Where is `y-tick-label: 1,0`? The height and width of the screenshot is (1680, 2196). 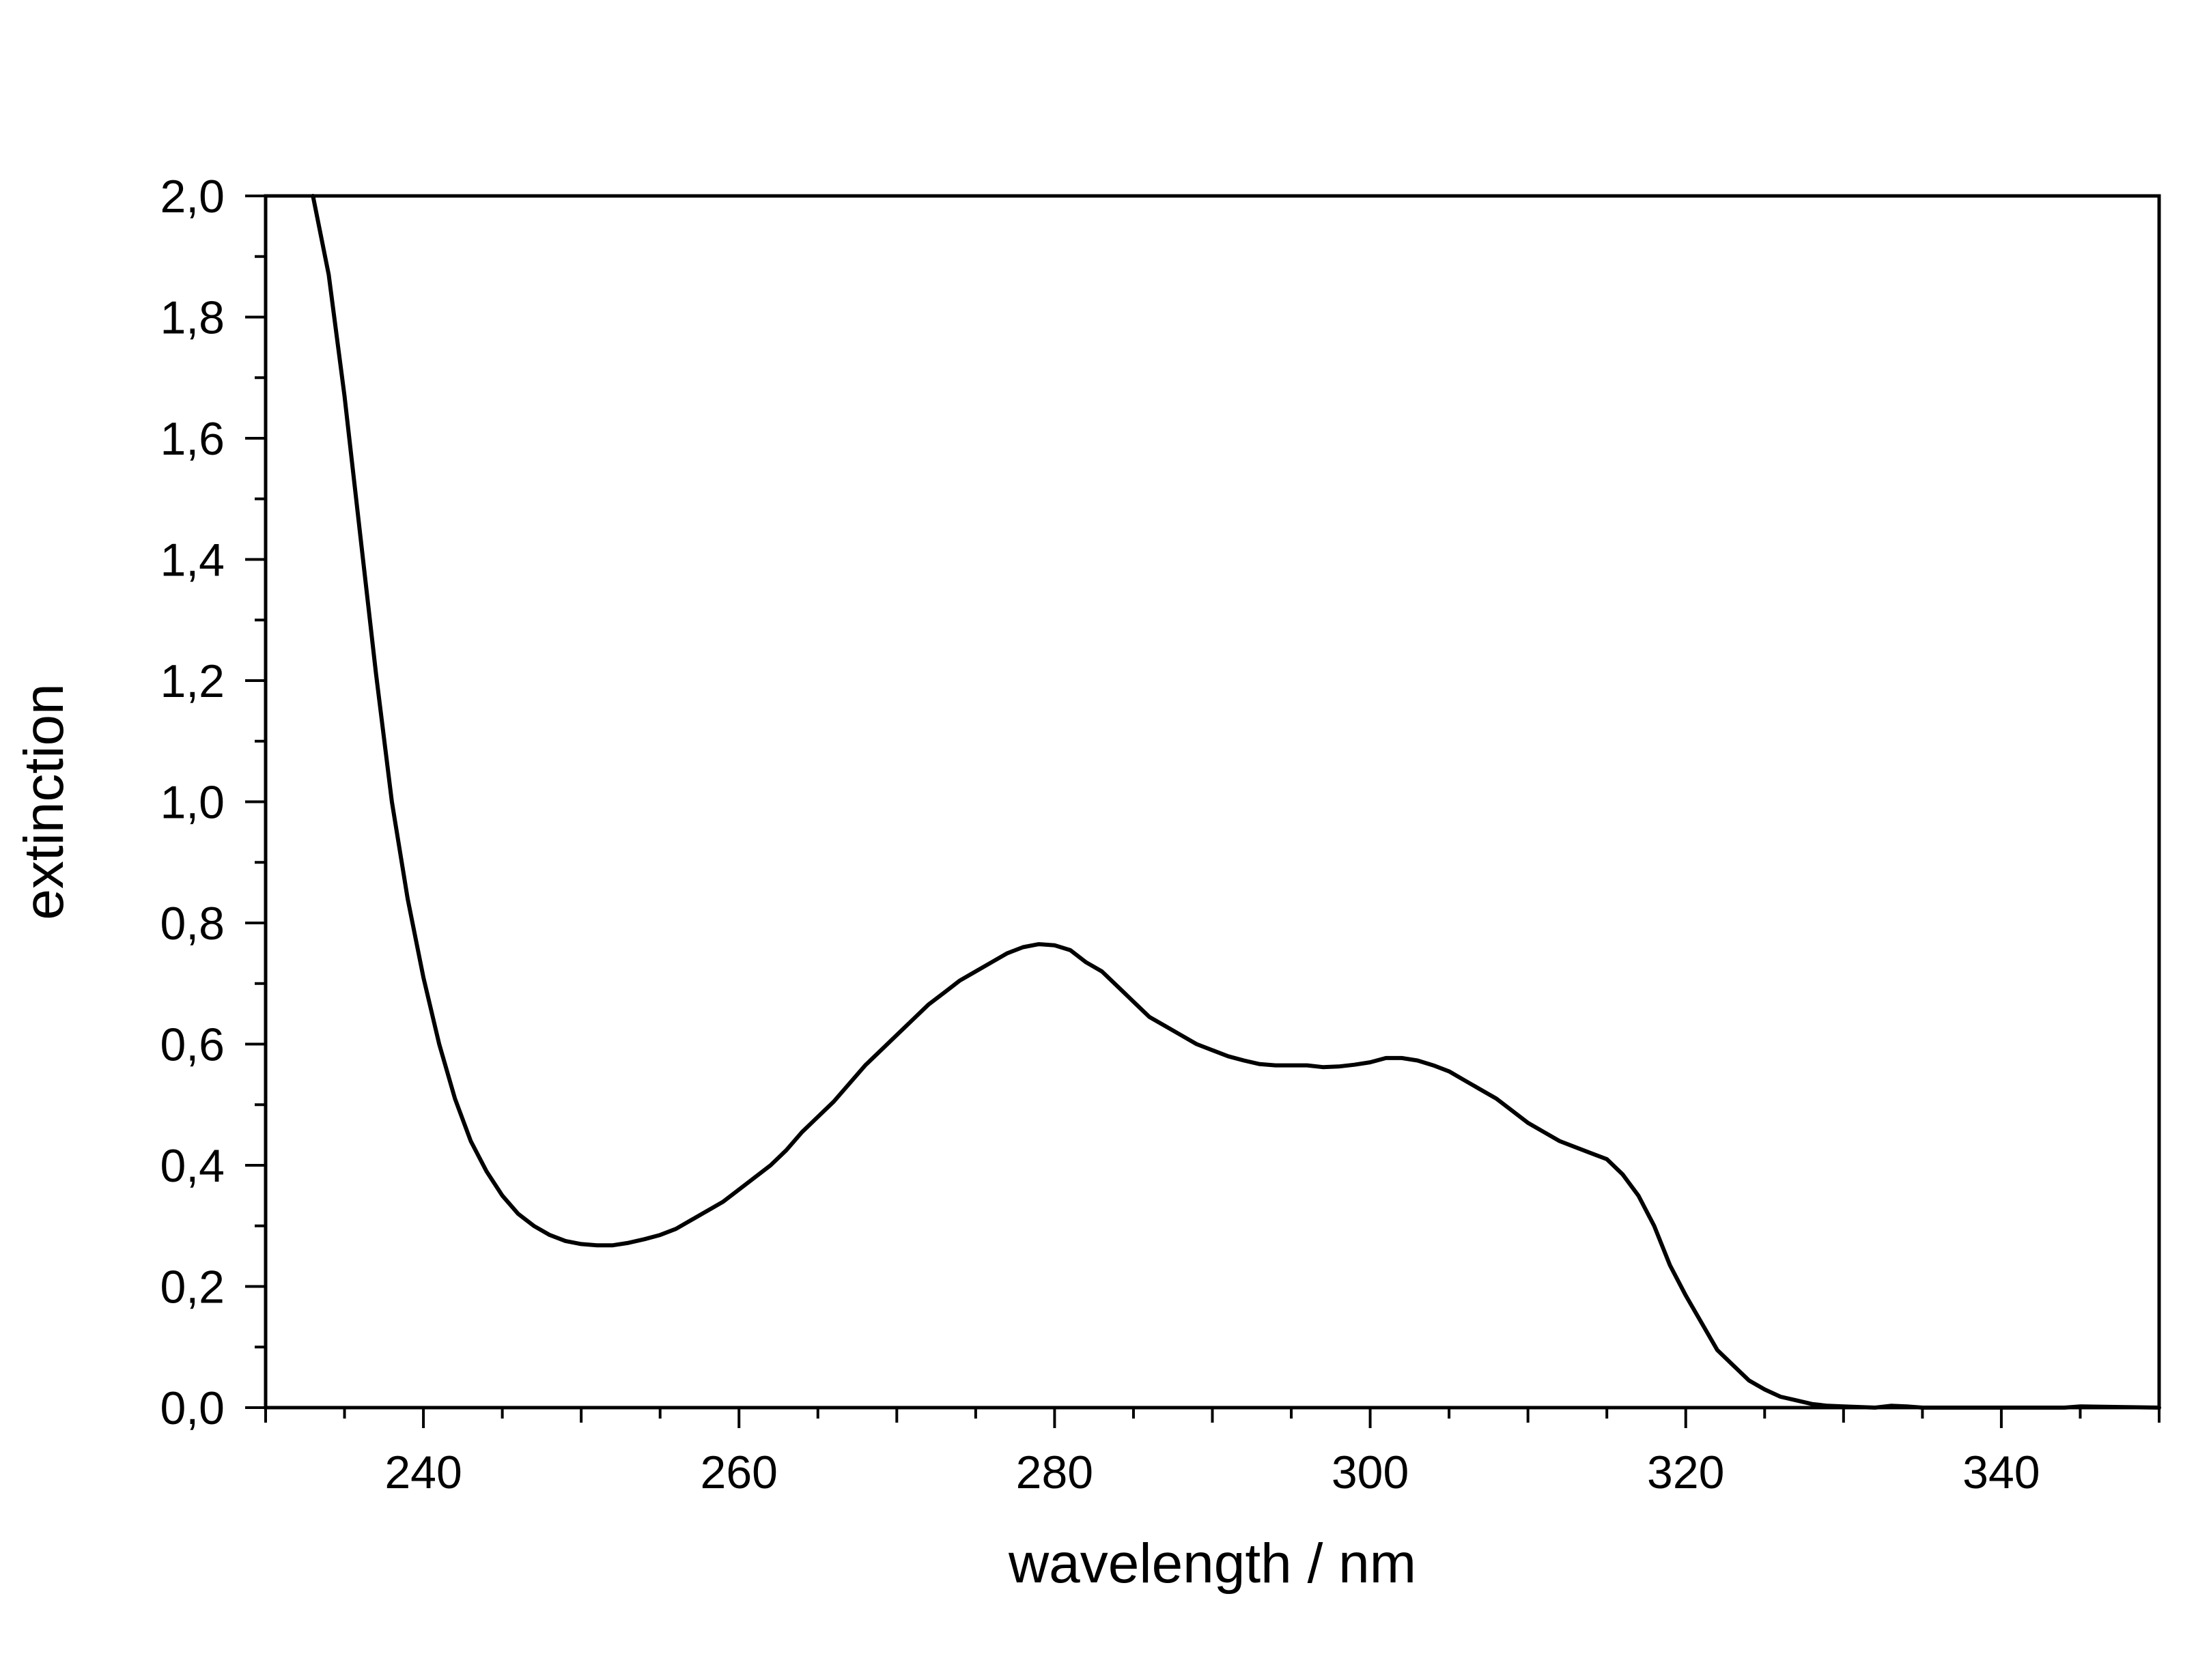 y-tick-label: 1,0 is located at coordinates (193, 803).